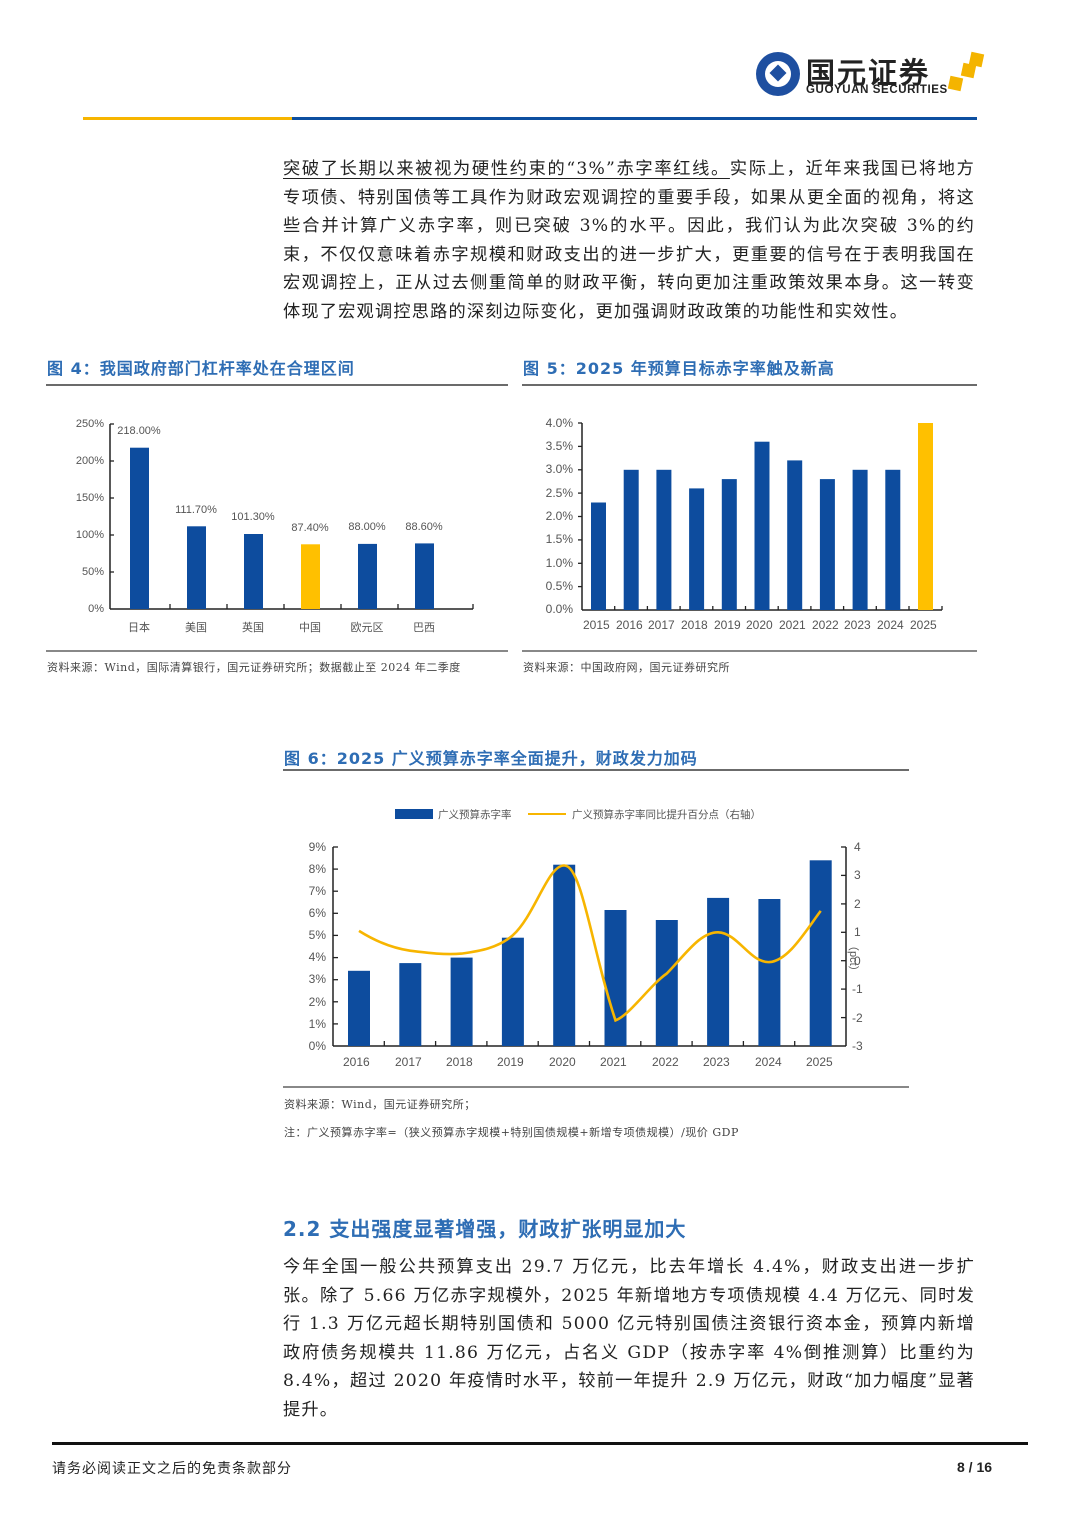  What do you see at coordinates (380, 1104) in the screenshot?
I see `figure-6-source: 资料来源：Wind，国元证券研究所；` at bounding box center [380, 1104].